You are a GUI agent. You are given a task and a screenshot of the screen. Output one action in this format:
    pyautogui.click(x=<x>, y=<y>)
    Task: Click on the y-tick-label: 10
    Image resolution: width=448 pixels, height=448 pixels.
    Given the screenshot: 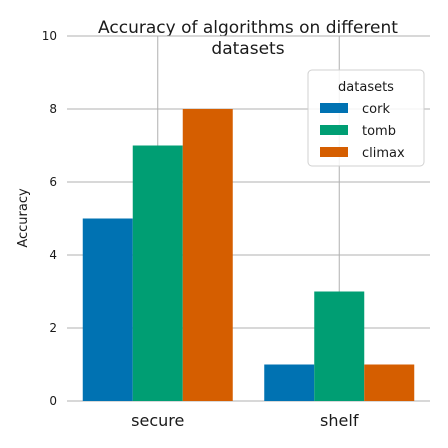 What is the action you would take?
    pyautogui.click(x=49, y=36)
    